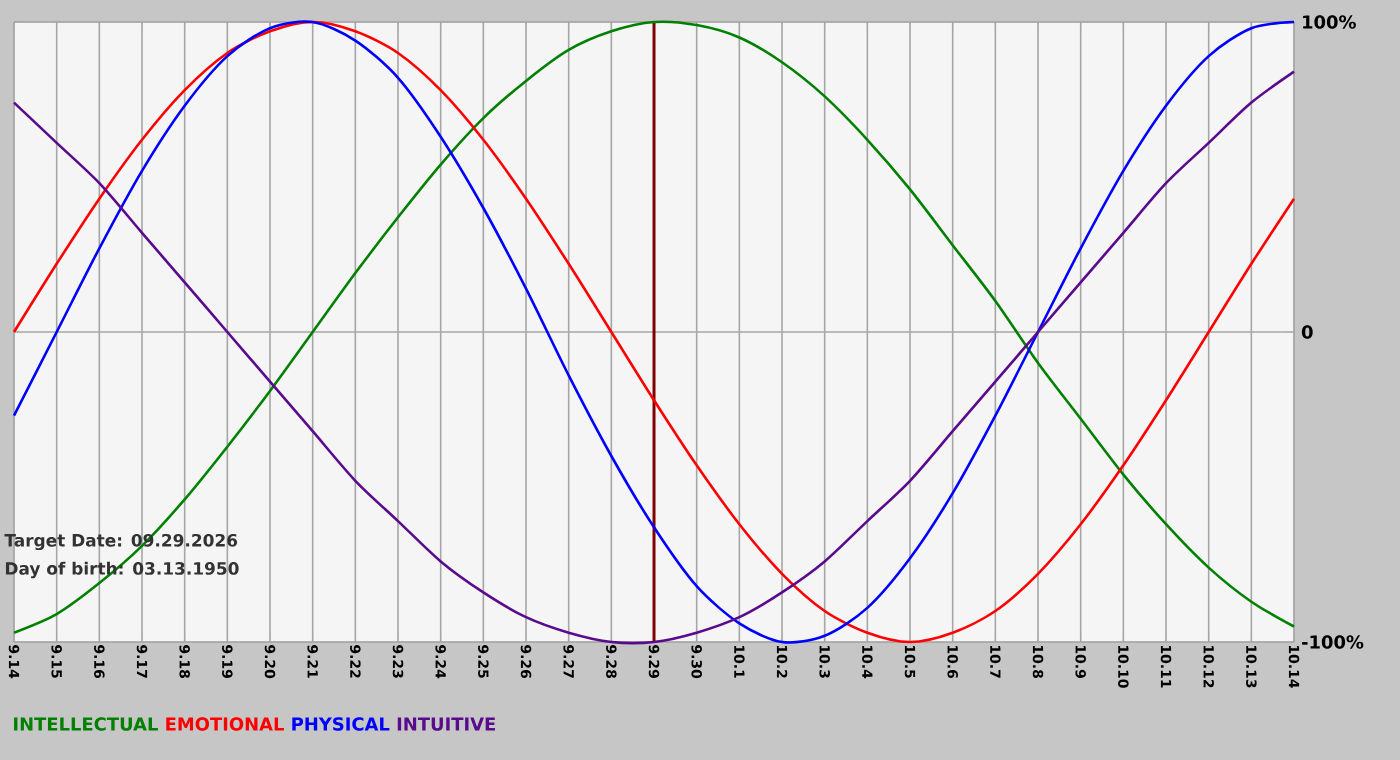 The width and height of the screenshot is (1400, 760). What do you see at coordinates (1333, 642) in the screenshot?
I see `y-tick-label: -100%` at bounding box center [1333, 642].